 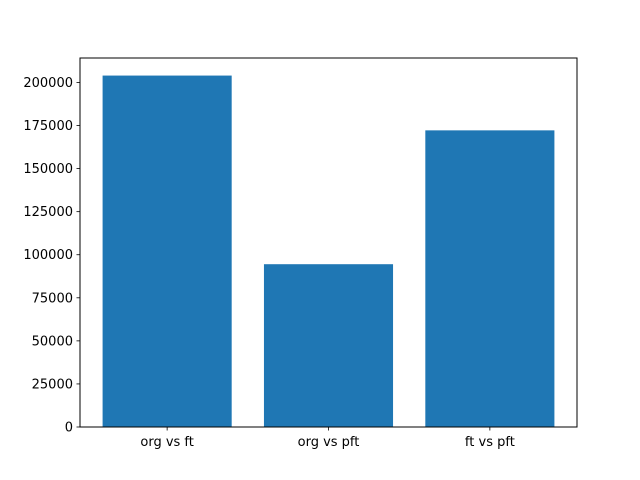 I want to click on y-tick-label: 150000, so click(x=48, y=169).